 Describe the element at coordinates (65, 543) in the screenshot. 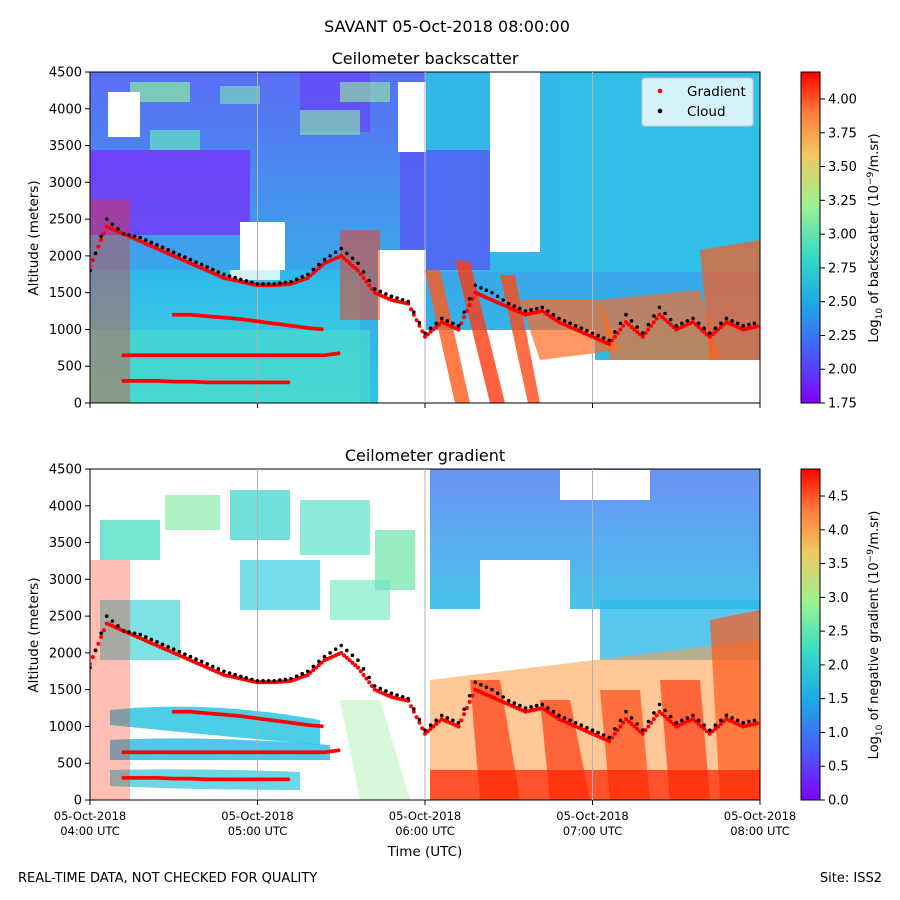

I see `y-tick-label: 3500` at that location.